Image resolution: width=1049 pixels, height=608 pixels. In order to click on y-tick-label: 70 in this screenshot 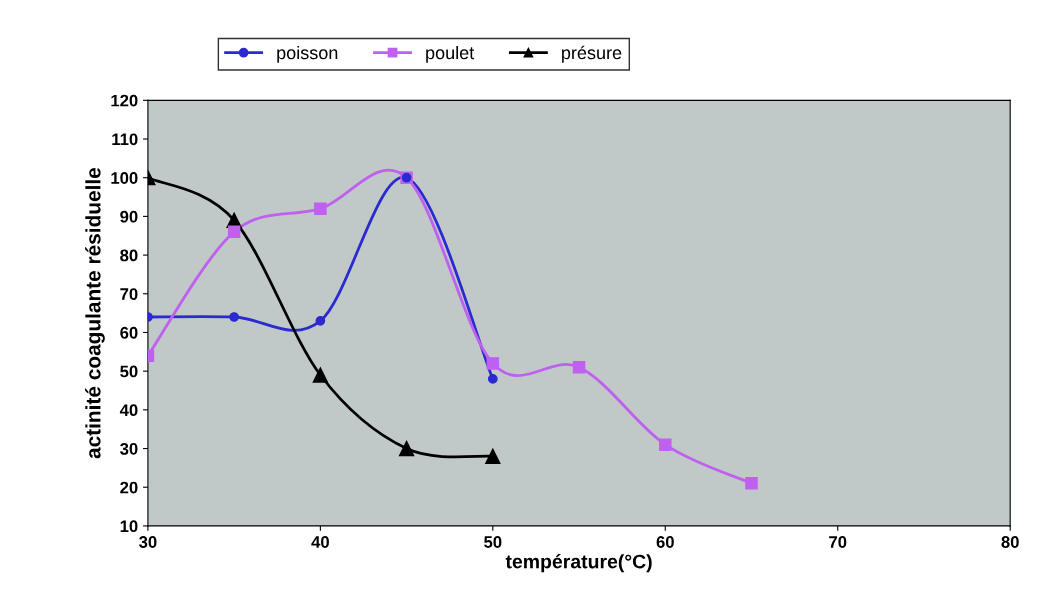, I will do `click(129, 294)`.